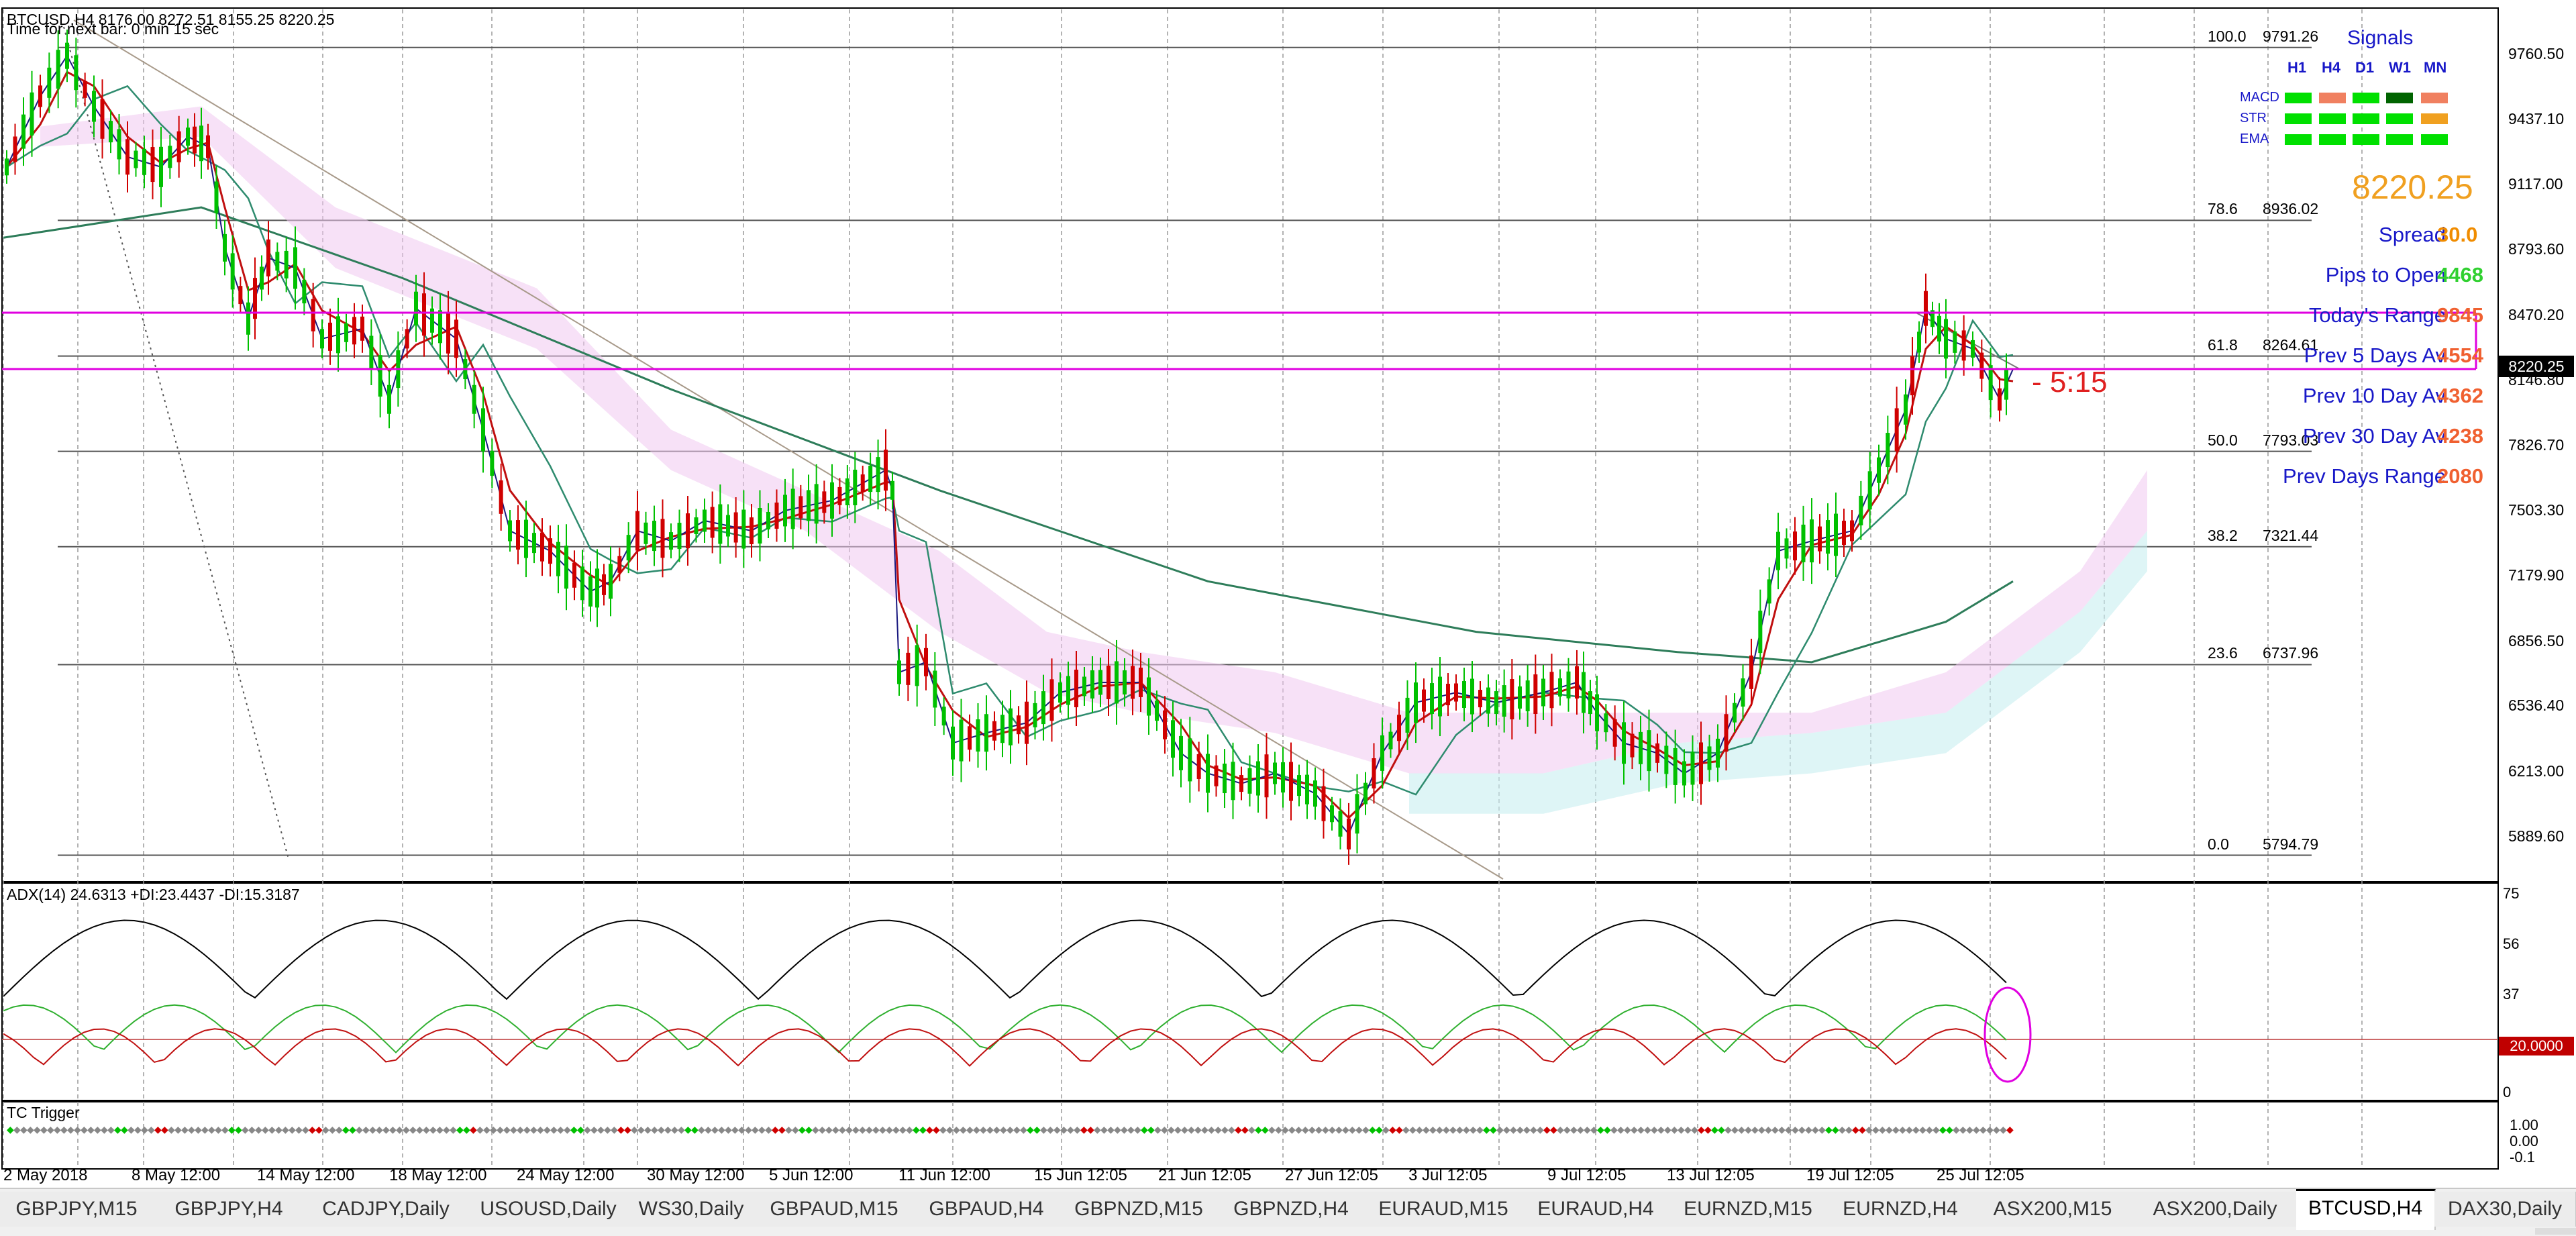  I want to click on chart-tab: EURAUD,H4, so click(1596, 1209).